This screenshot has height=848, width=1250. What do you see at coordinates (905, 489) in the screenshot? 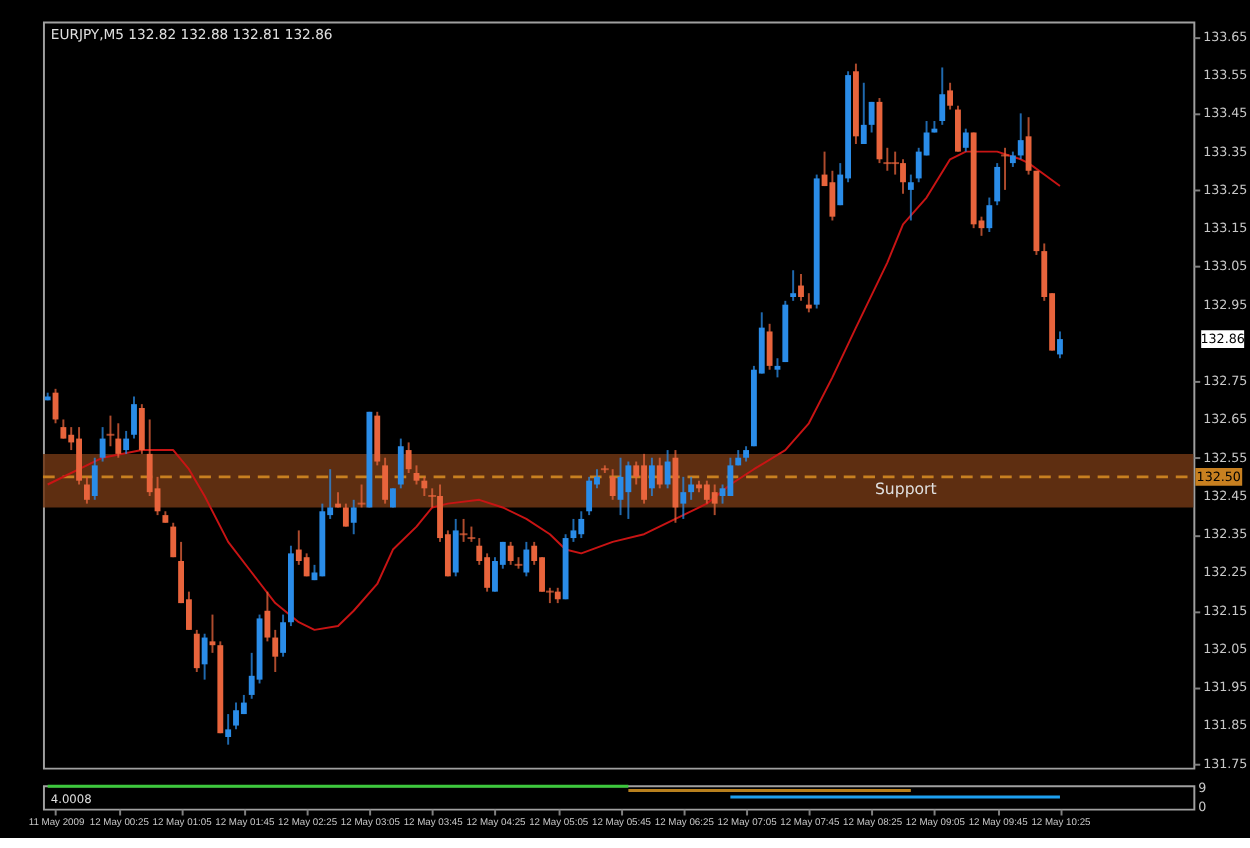
I see `band-label: Support` at bounding box center [905, 489].